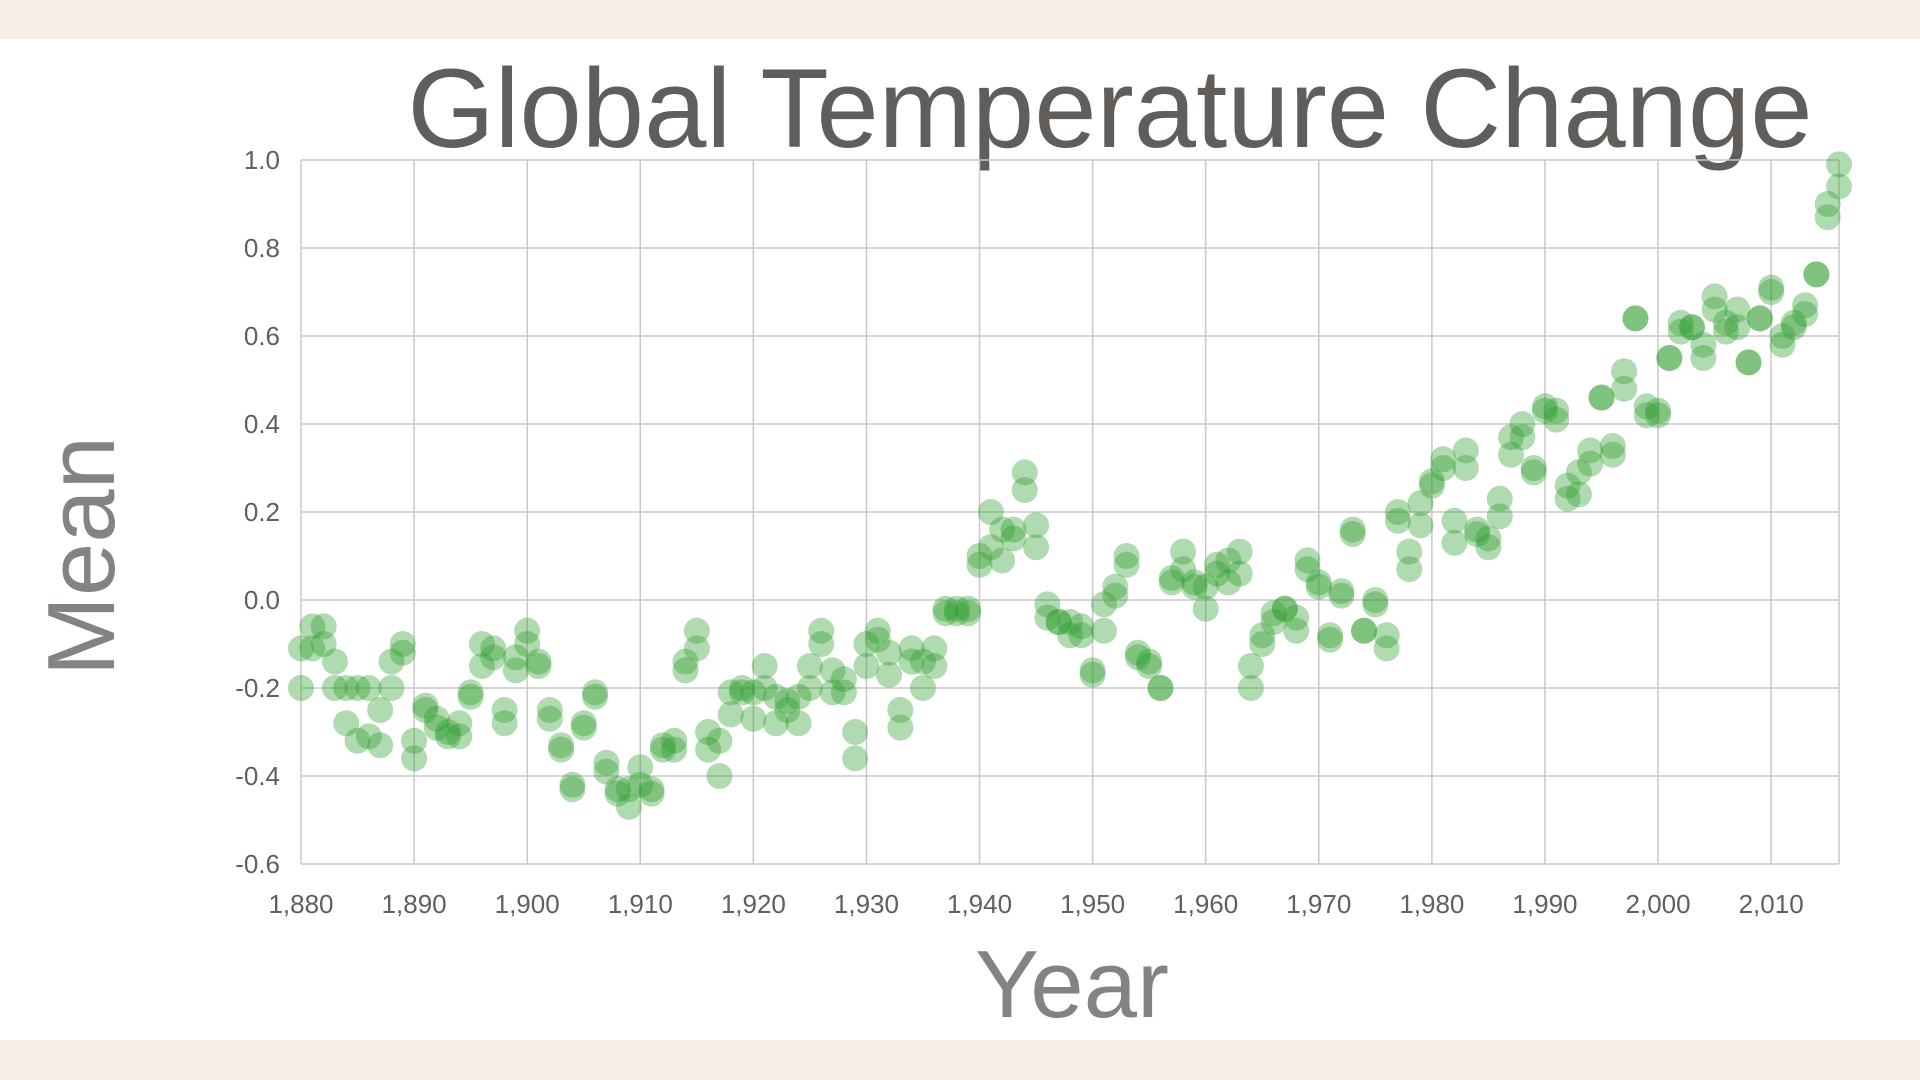  I want to click on x-tick-label: 2,000, so click(1658, 904).